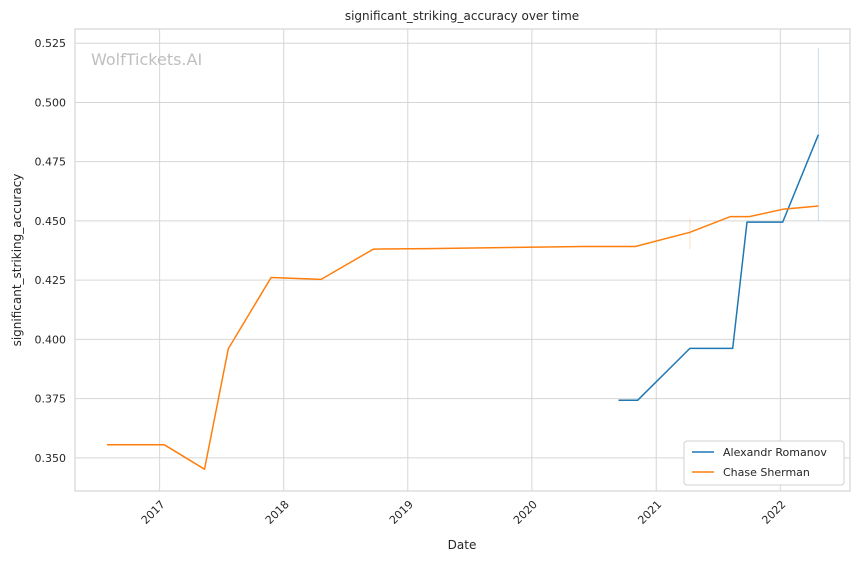  Describe the element at coordinates (462, 545) in the screenshot. I see `x-axis-label: Date` at that location.